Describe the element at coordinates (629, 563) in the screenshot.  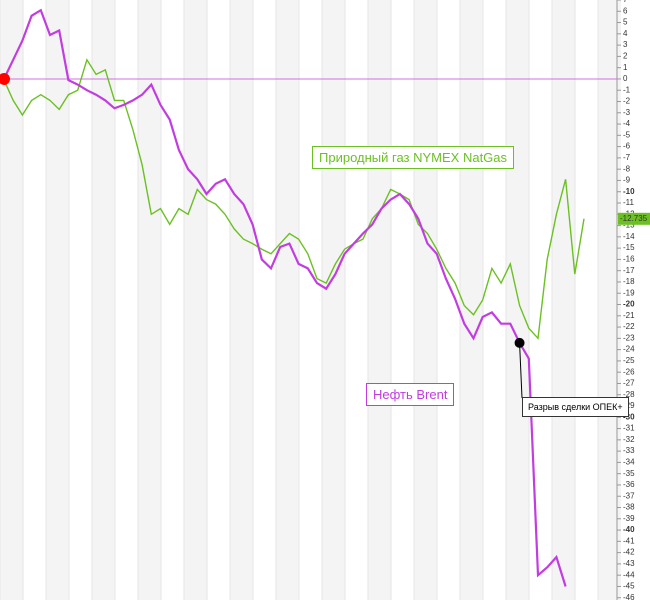
I see `y-tick-label: -43` at that location.